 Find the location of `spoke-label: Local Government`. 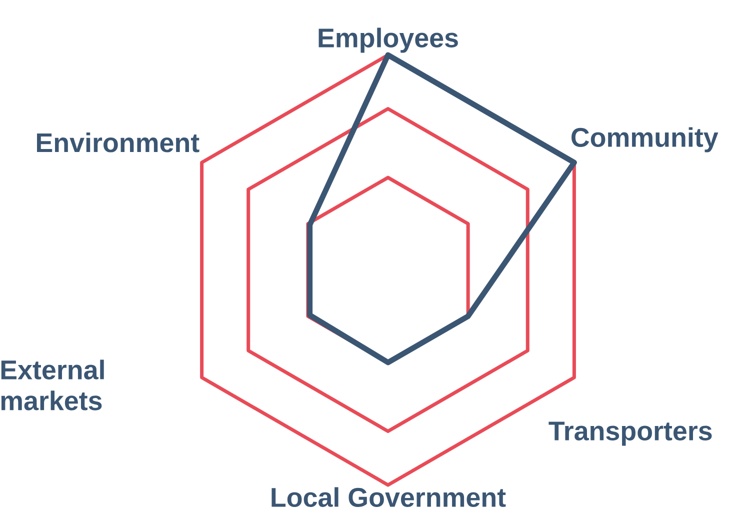

spoke-label: Local Government is located at coordinates (389, 497).